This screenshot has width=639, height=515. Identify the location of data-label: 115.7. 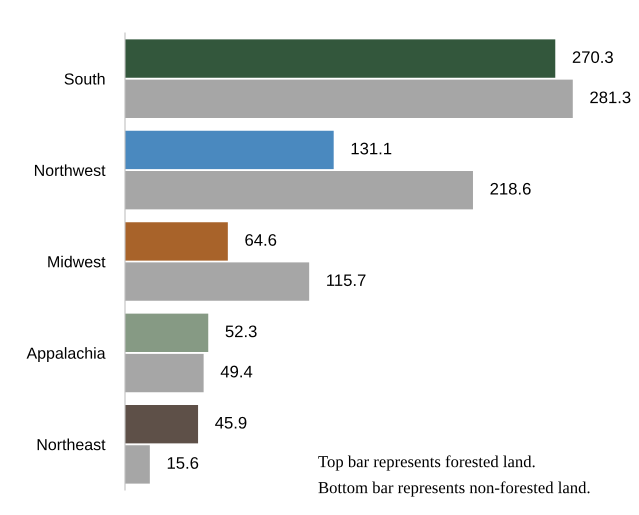
(346, 280).